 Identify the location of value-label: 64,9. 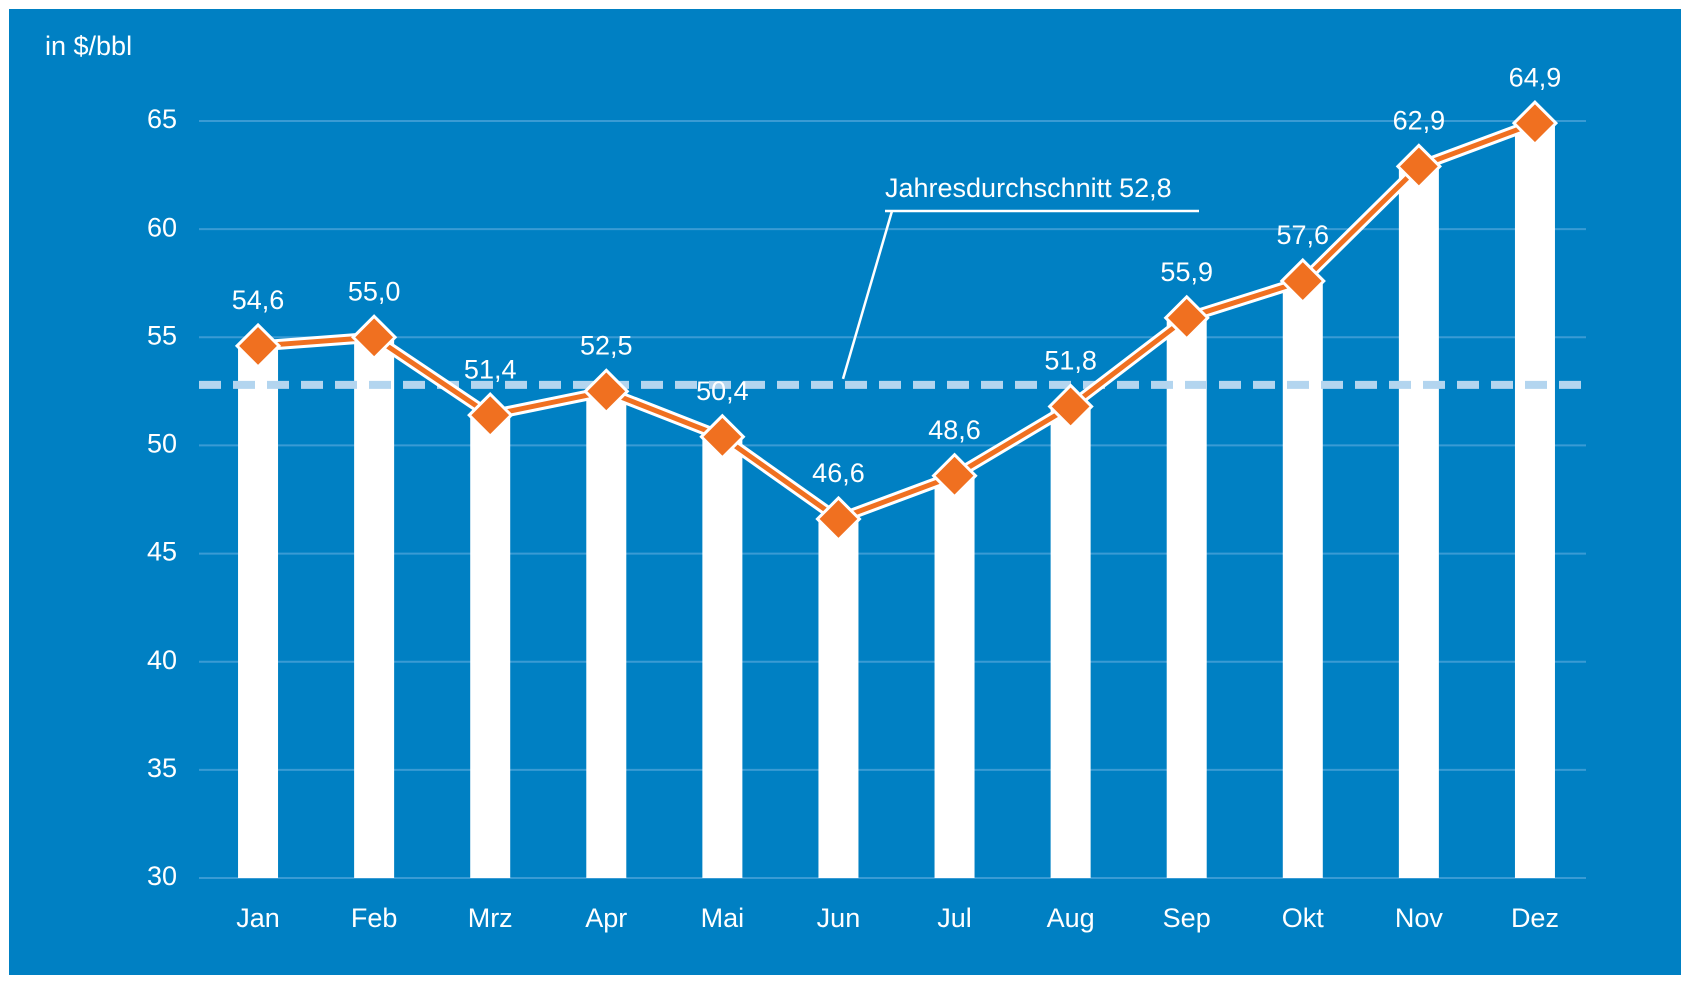
(1535, 77).